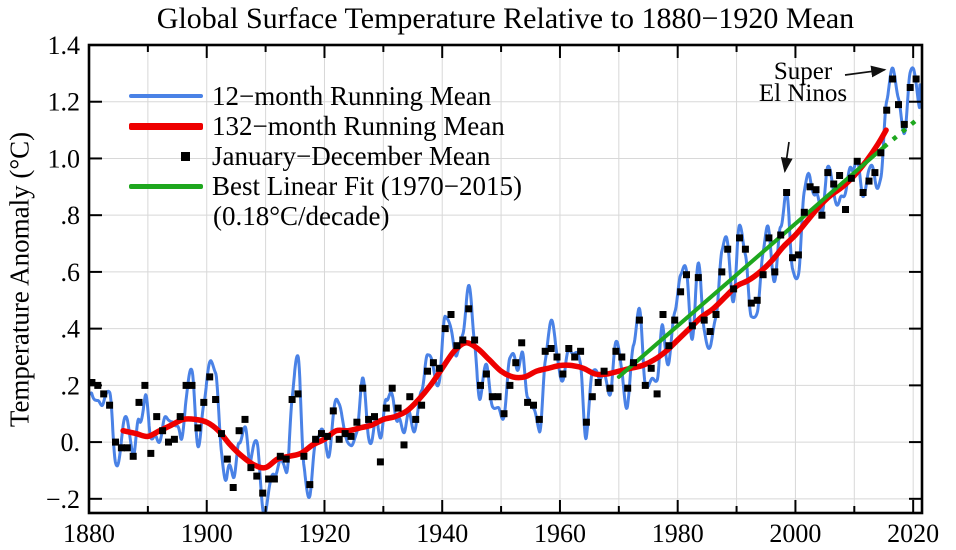 Image resolution: width=956 pixels, height=550 pixels. I want to click on y-tick-label: 1.4, so click(64, 45).